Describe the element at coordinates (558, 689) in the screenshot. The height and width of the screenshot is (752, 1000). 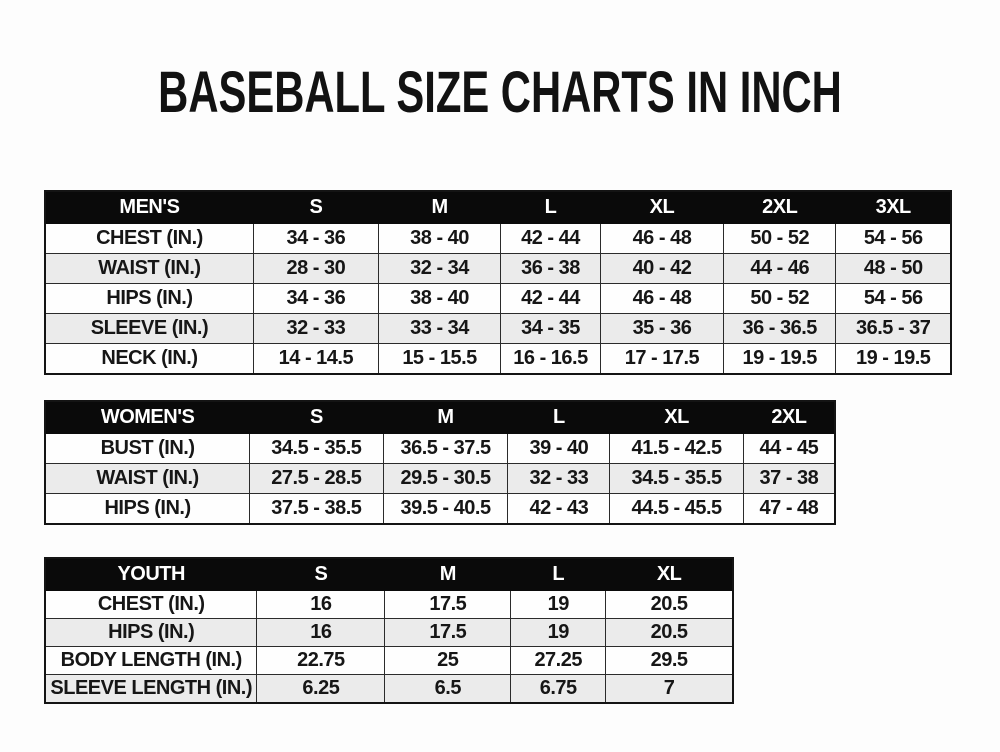
I see `youth-sleeve-length-in-l: 6.75` at that location.